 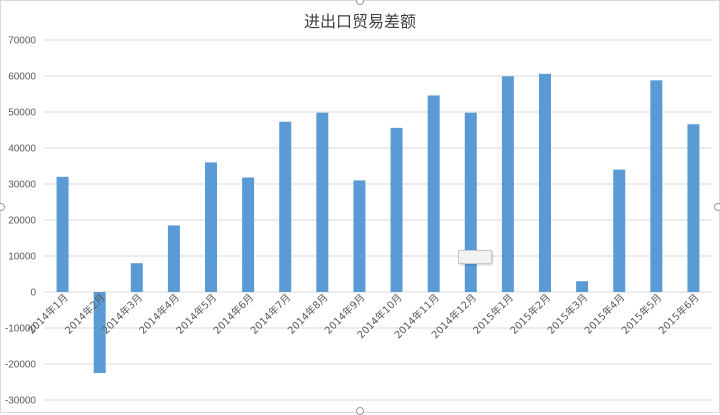 I want to click on y-tick-label: -30000, so click(x=21, y=401).